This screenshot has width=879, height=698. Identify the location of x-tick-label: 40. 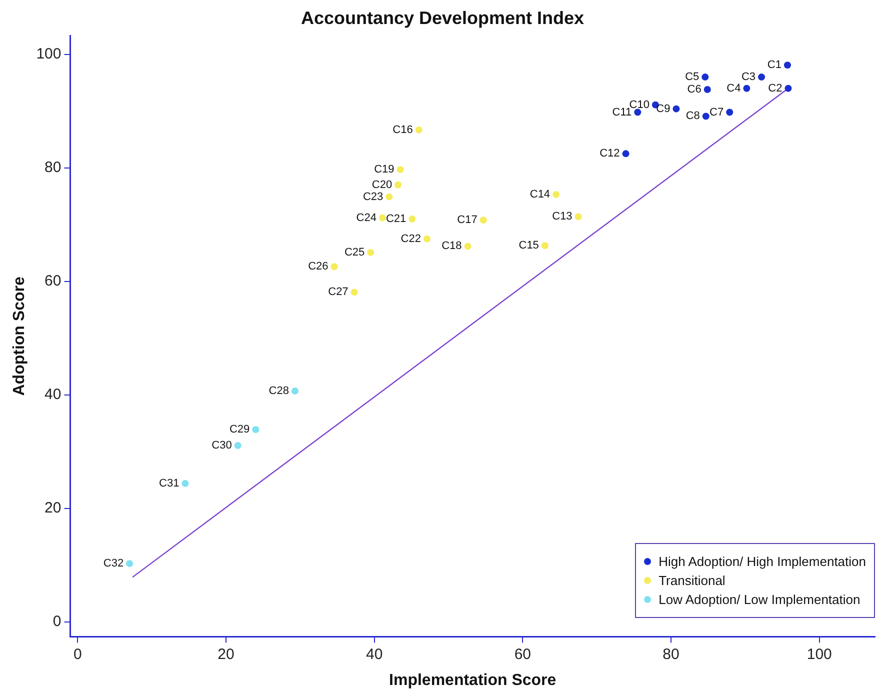
(374, 654).